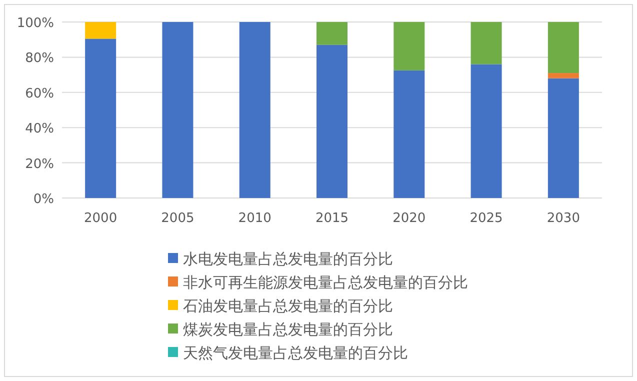 The width and height of the screenshot is (637, 381). What do you see at coordinates (177, 218) in the screenshot?
I see `x-tick-label: 2005` at bounding box center [177, 218].